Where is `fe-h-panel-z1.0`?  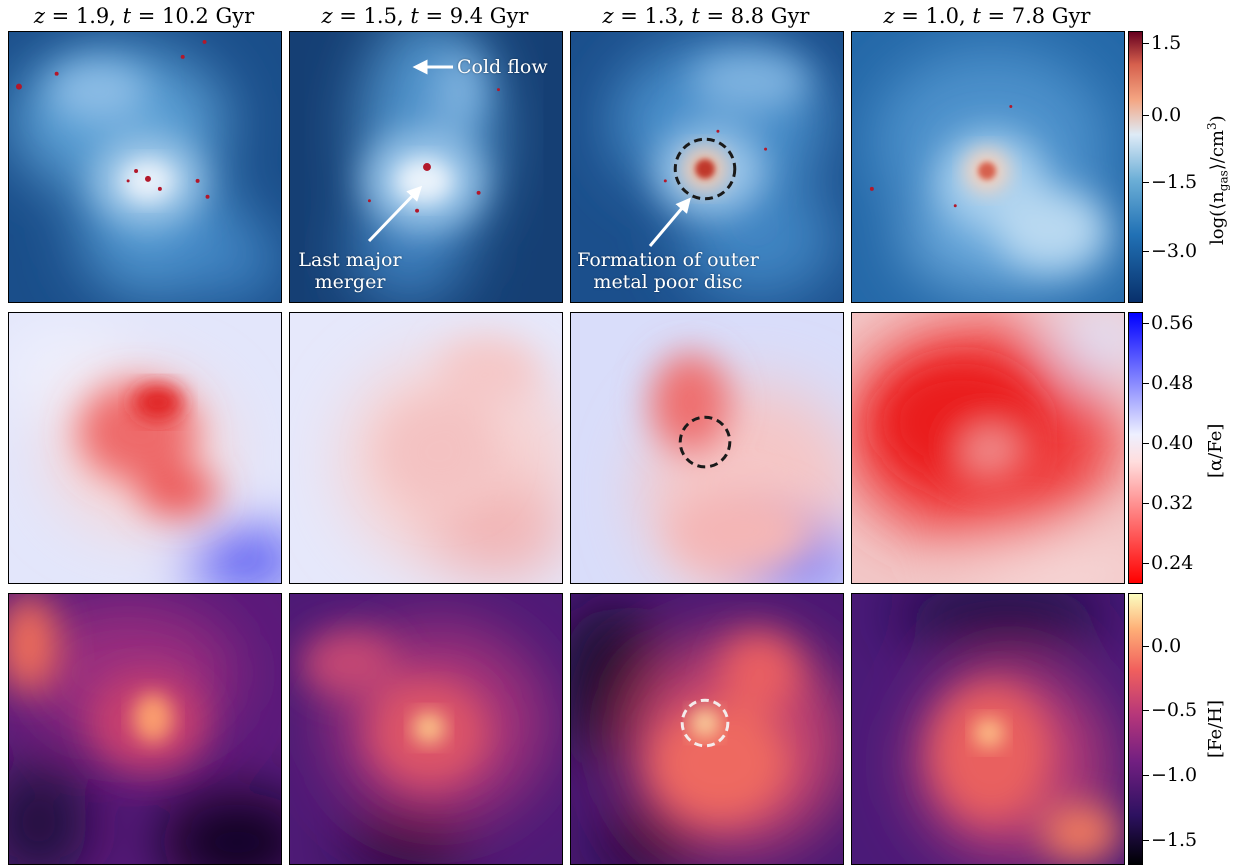 fe-h-panel-z1.0 is located at coordinates (988, 729).